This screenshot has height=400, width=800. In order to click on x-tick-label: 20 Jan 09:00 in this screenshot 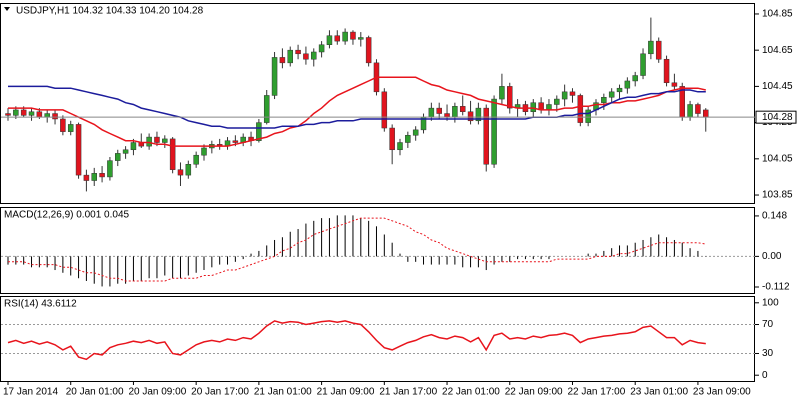, I will do `click(157, 392)`.